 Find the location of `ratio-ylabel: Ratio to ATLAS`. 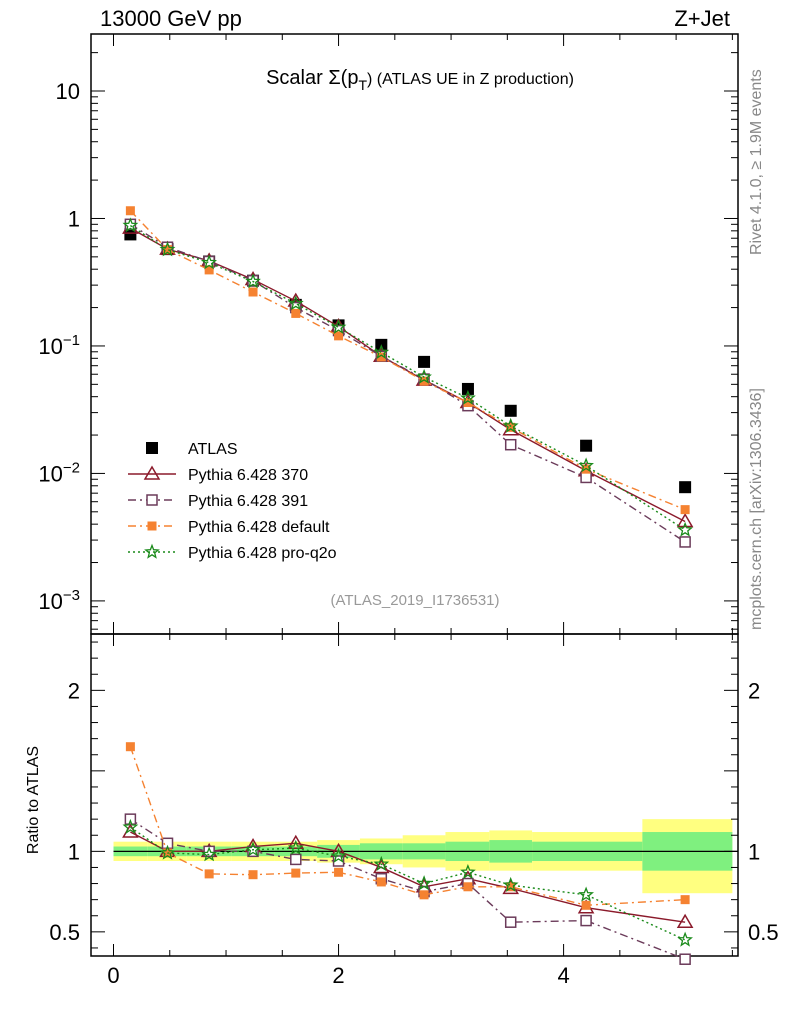

ratio-ylabel: Ratio to ATLAS is located at coordinates (33, 800).